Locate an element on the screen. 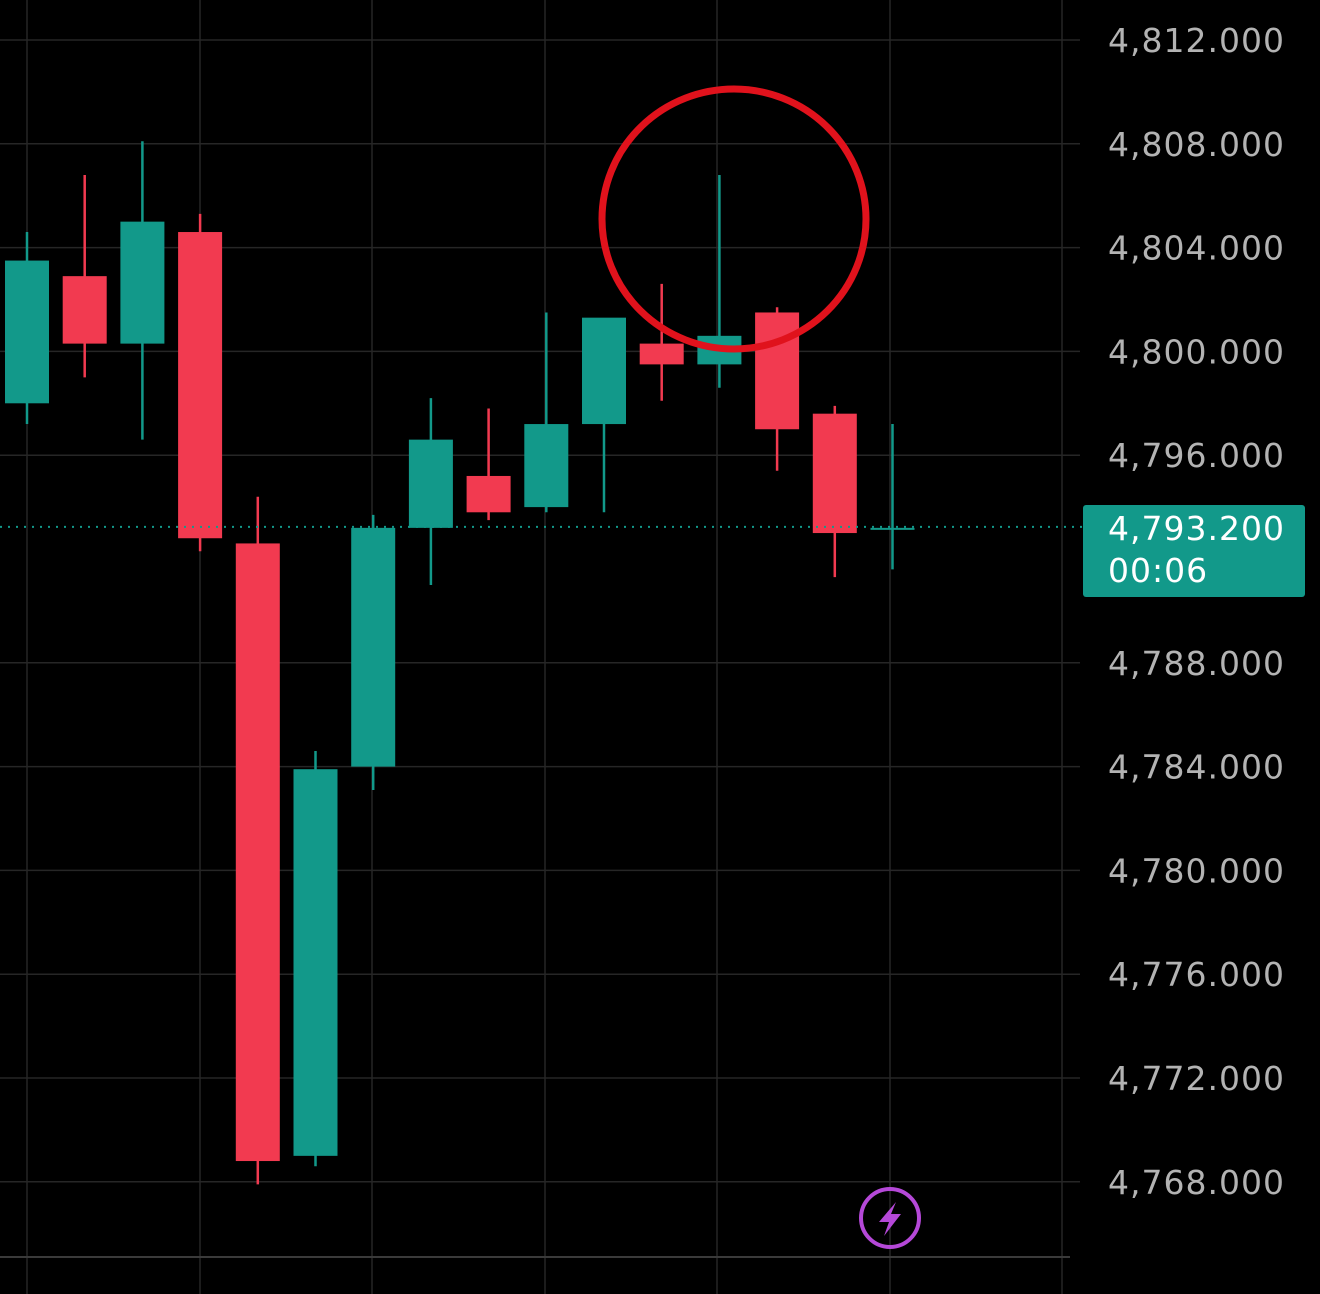  y-tick-label: 4,768.000 is located at coordinates (1196, 1182).